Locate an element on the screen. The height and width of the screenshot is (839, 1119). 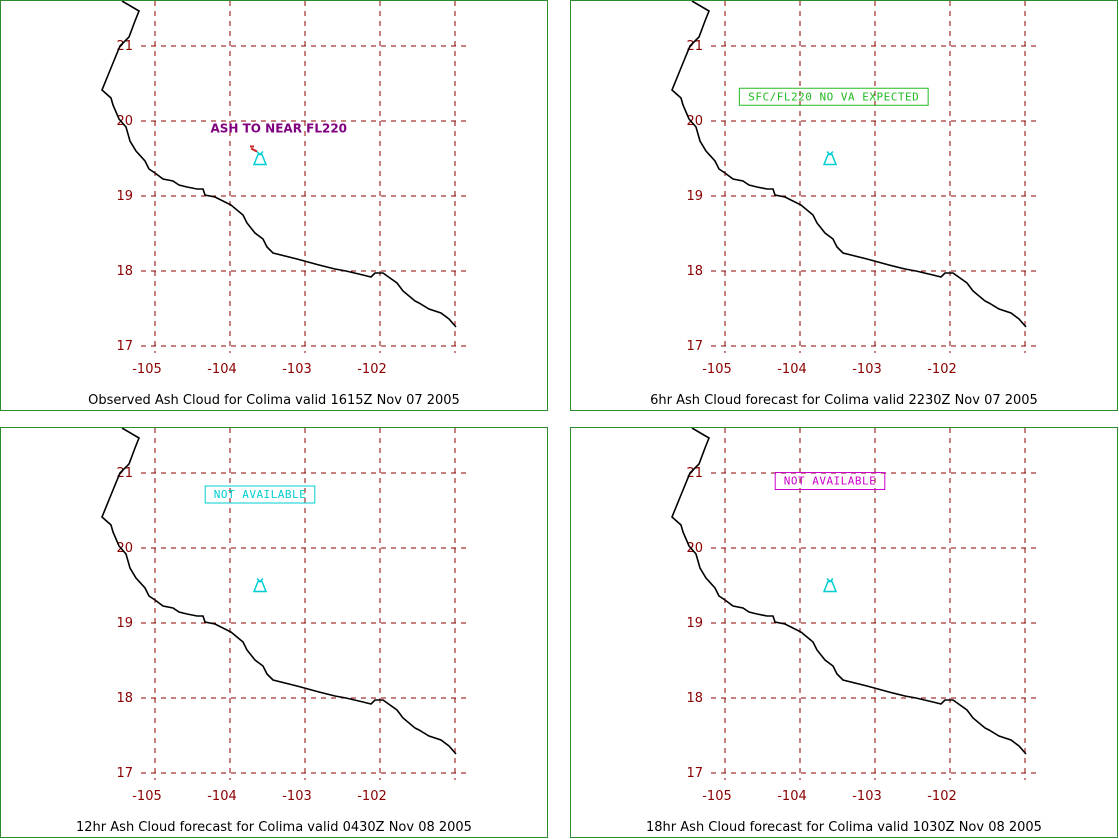
annotation-text: SFC/FL220 NO VA EXPECTED is located at coordinates (833, 96).